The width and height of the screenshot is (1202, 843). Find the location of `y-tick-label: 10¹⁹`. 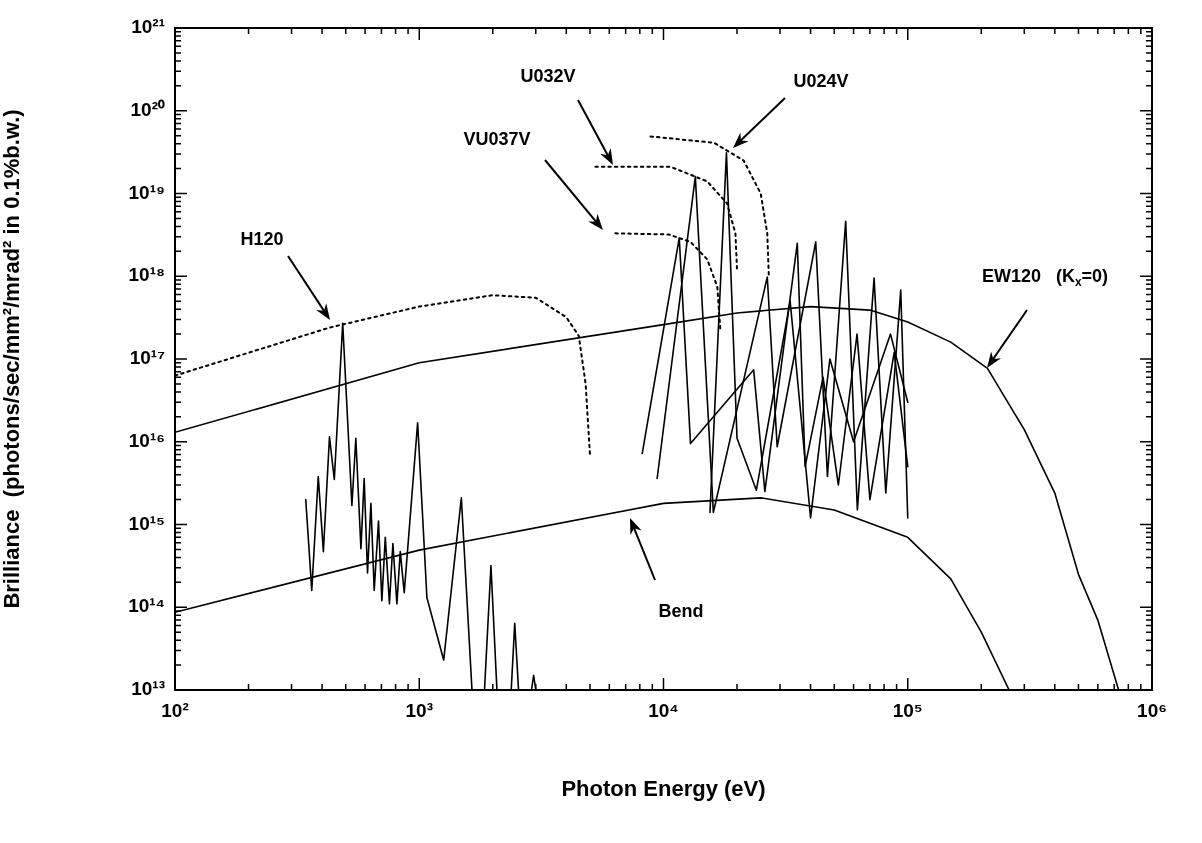

y-tick-label: 10¹⁹ is located at coordinates (146, 192).